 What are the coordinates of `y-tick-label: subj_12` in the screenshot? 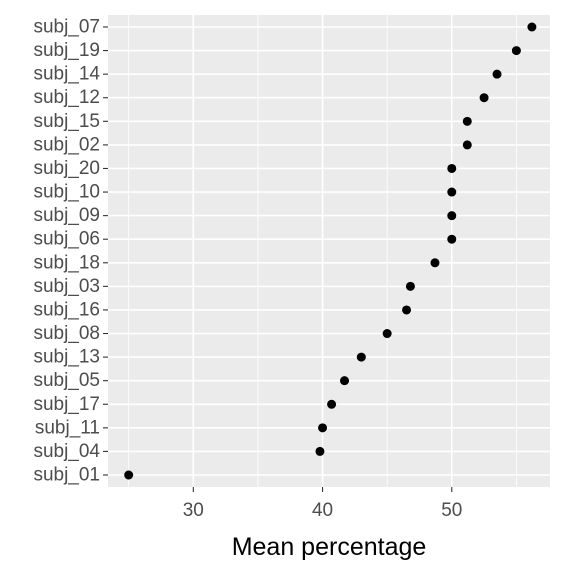 It's located at (66, 97).